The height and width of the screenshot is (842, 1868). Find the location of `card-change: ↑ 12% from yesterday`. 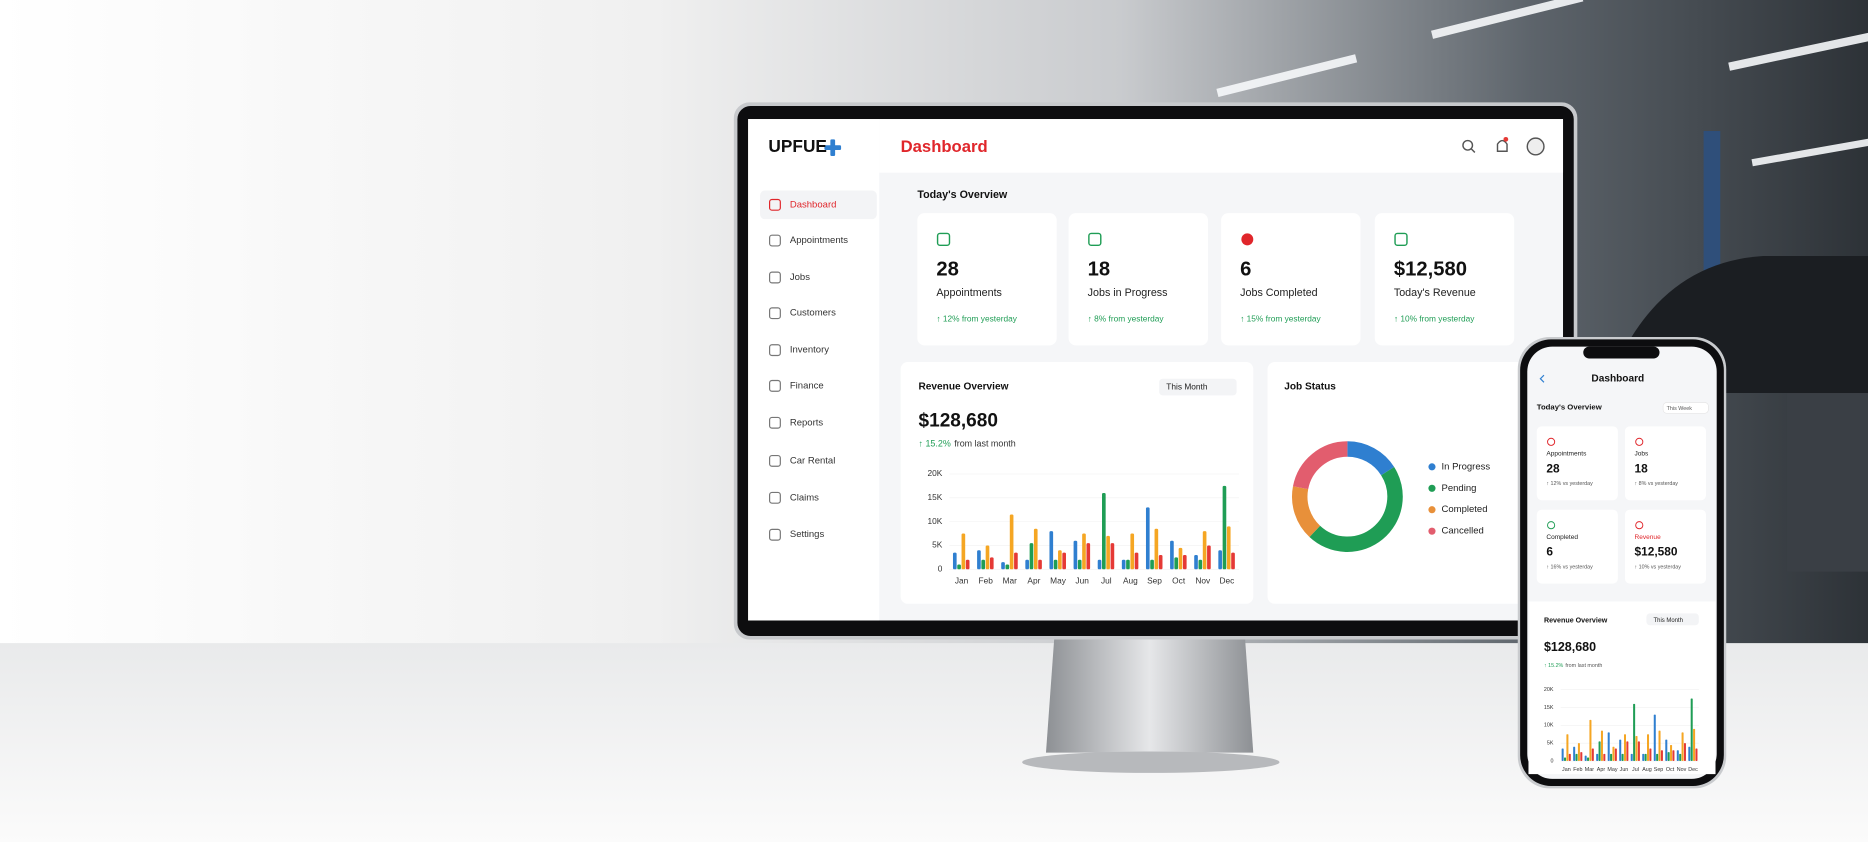

card-change: ↑ 12% from yesterday is located at coordinates (976, 318).